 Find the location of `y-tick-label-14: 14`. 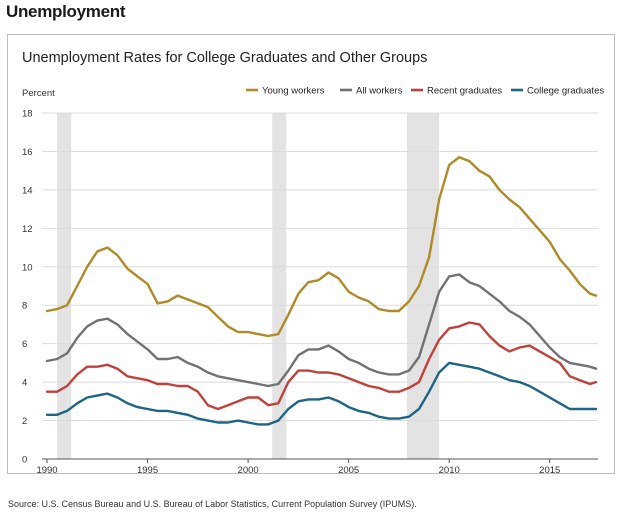

y-tick-label-14: 14 is located at coordinates (27, 190).